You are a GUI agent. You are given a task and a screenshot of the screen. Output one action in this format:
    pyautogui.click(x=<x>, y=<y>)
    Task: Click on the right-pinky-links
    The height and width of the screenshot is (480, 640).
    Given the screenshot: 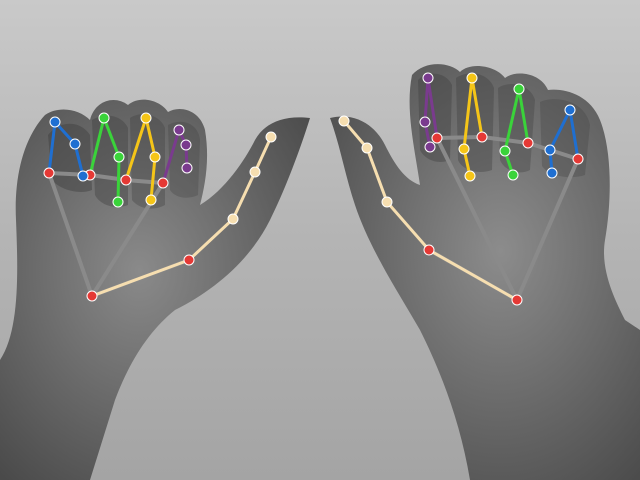 What is the action you would take?
    pyautogui.click(x=431, y=112)
    